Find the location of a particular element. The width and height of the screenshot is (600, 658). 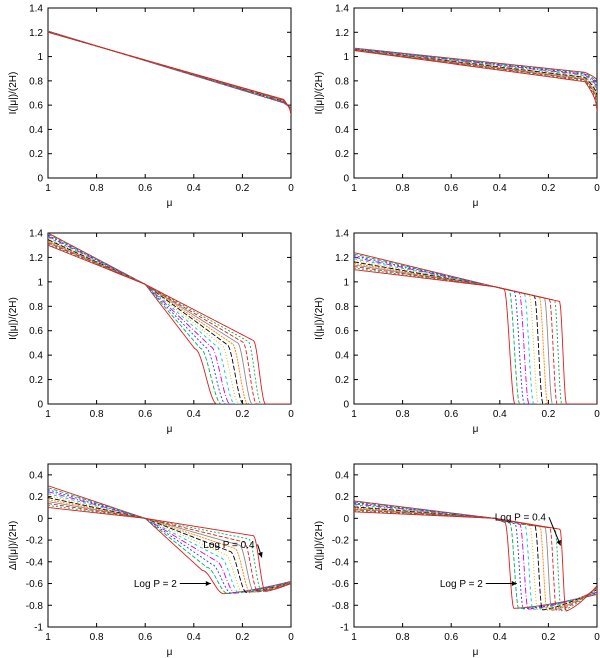

annotation: Log P = 2 is located at coordinates (478, 584).